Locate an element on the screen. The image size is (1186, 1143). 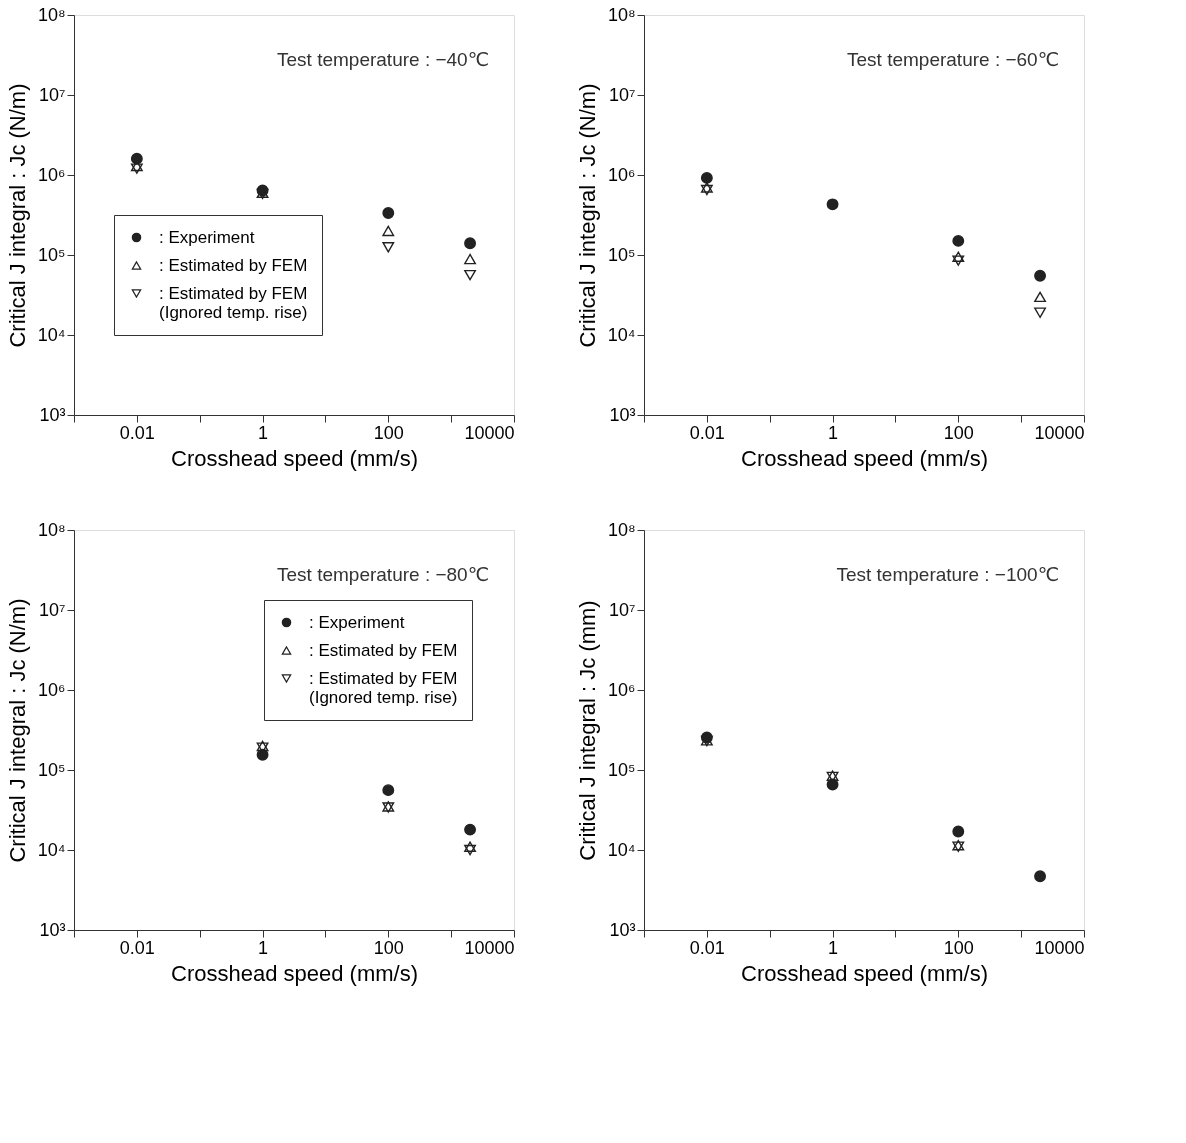
text: Test temperature : −100℃ is located at coordinates (947, 574).